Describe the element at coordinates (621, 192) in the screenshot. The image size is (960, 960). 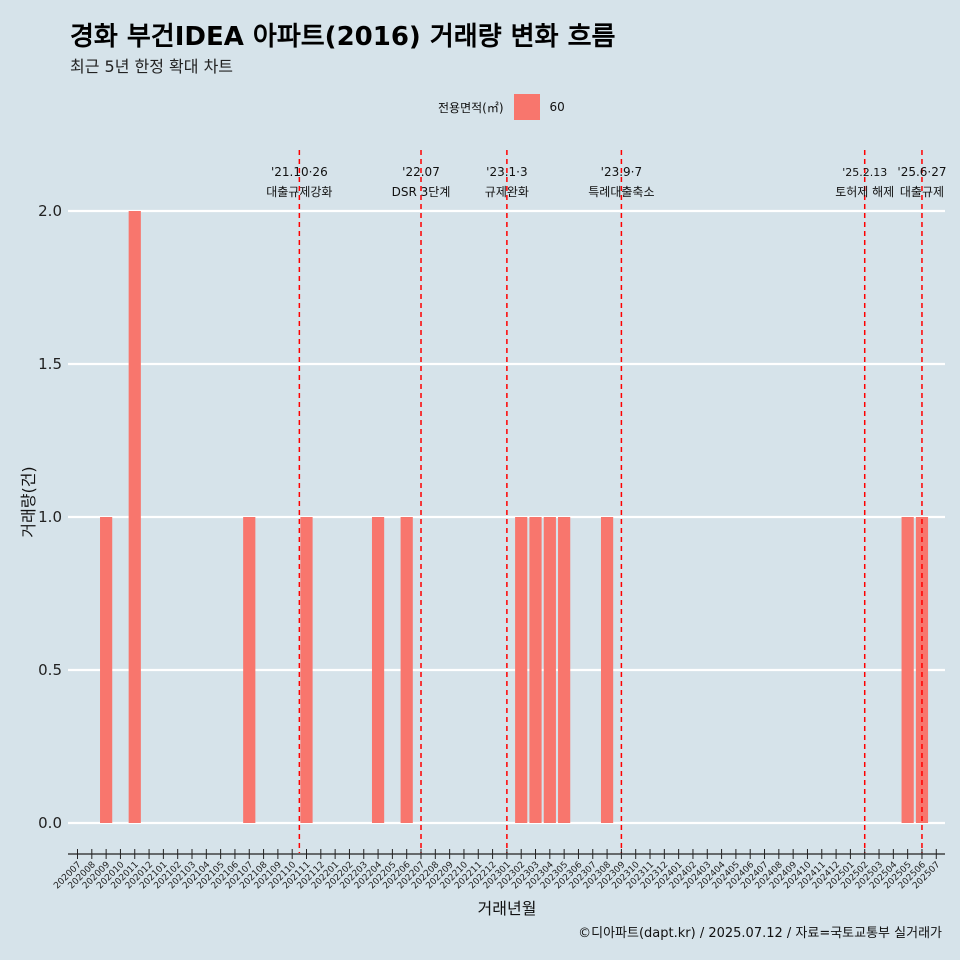
I see `event-name-label: 특례대출축소` at that location.